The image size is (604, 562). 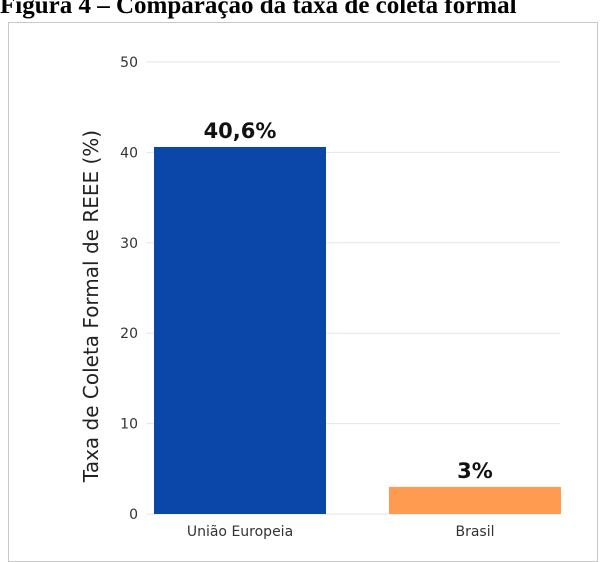 I want to click on data-label-0: 40,6%, so click(x=240, y=131).